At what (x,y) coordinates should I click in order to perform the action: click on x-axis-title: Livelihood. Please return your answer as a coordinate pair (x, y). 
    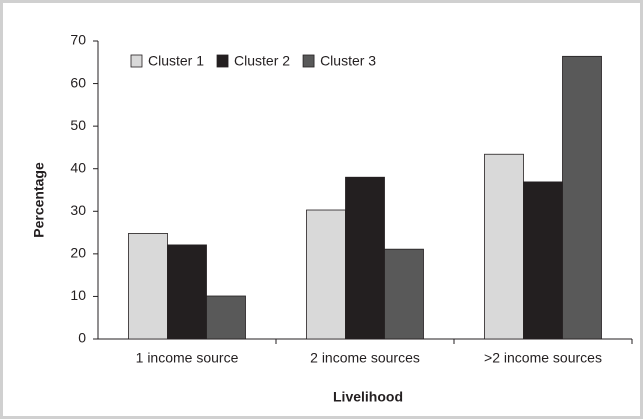
    Looking at the image, I should click on (368, 397).